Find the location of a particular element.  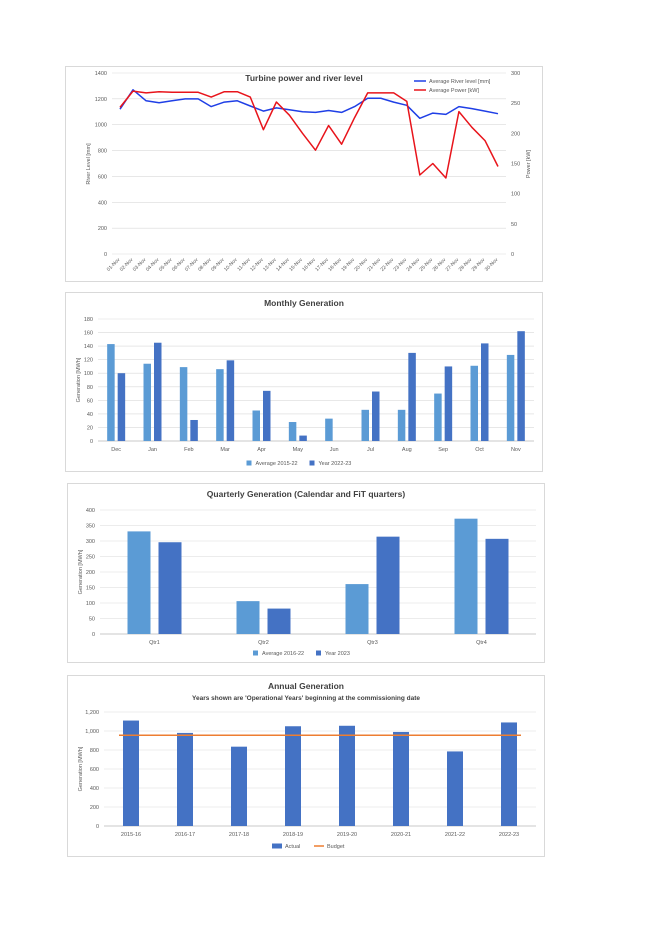

quarterly-legend-label: Year 2023 is located at coordinates (337, 654).